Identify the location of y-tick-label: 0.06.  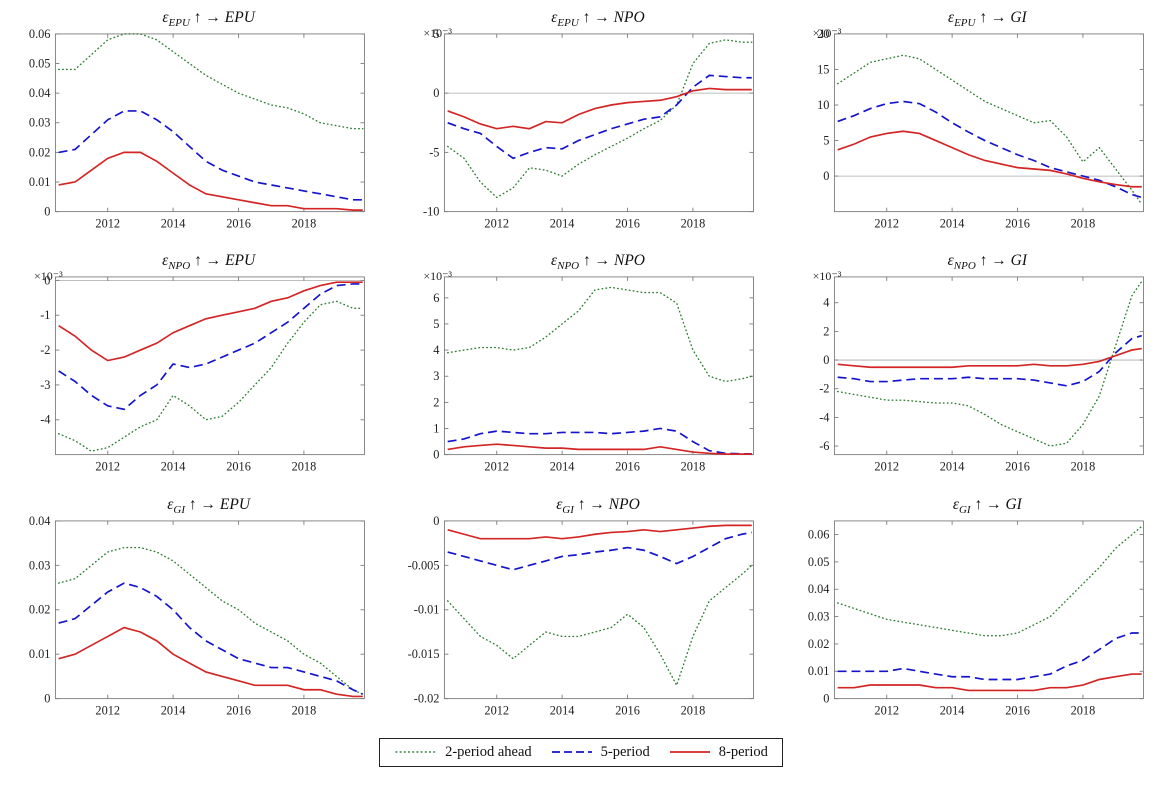
(819, 534).